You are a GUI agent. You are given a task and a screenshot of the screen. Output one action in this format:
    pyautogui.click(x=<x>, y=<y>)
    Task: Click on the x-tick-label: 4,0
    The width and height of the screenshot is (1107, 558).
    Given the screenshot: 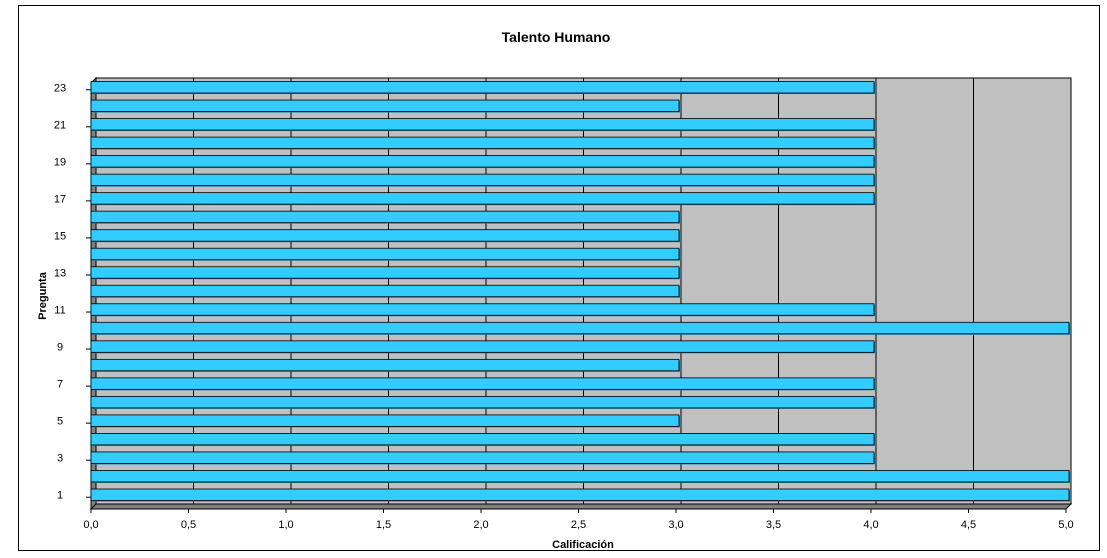 What is the action you would take?
    pyautogui.click(x=870, y=525)
    